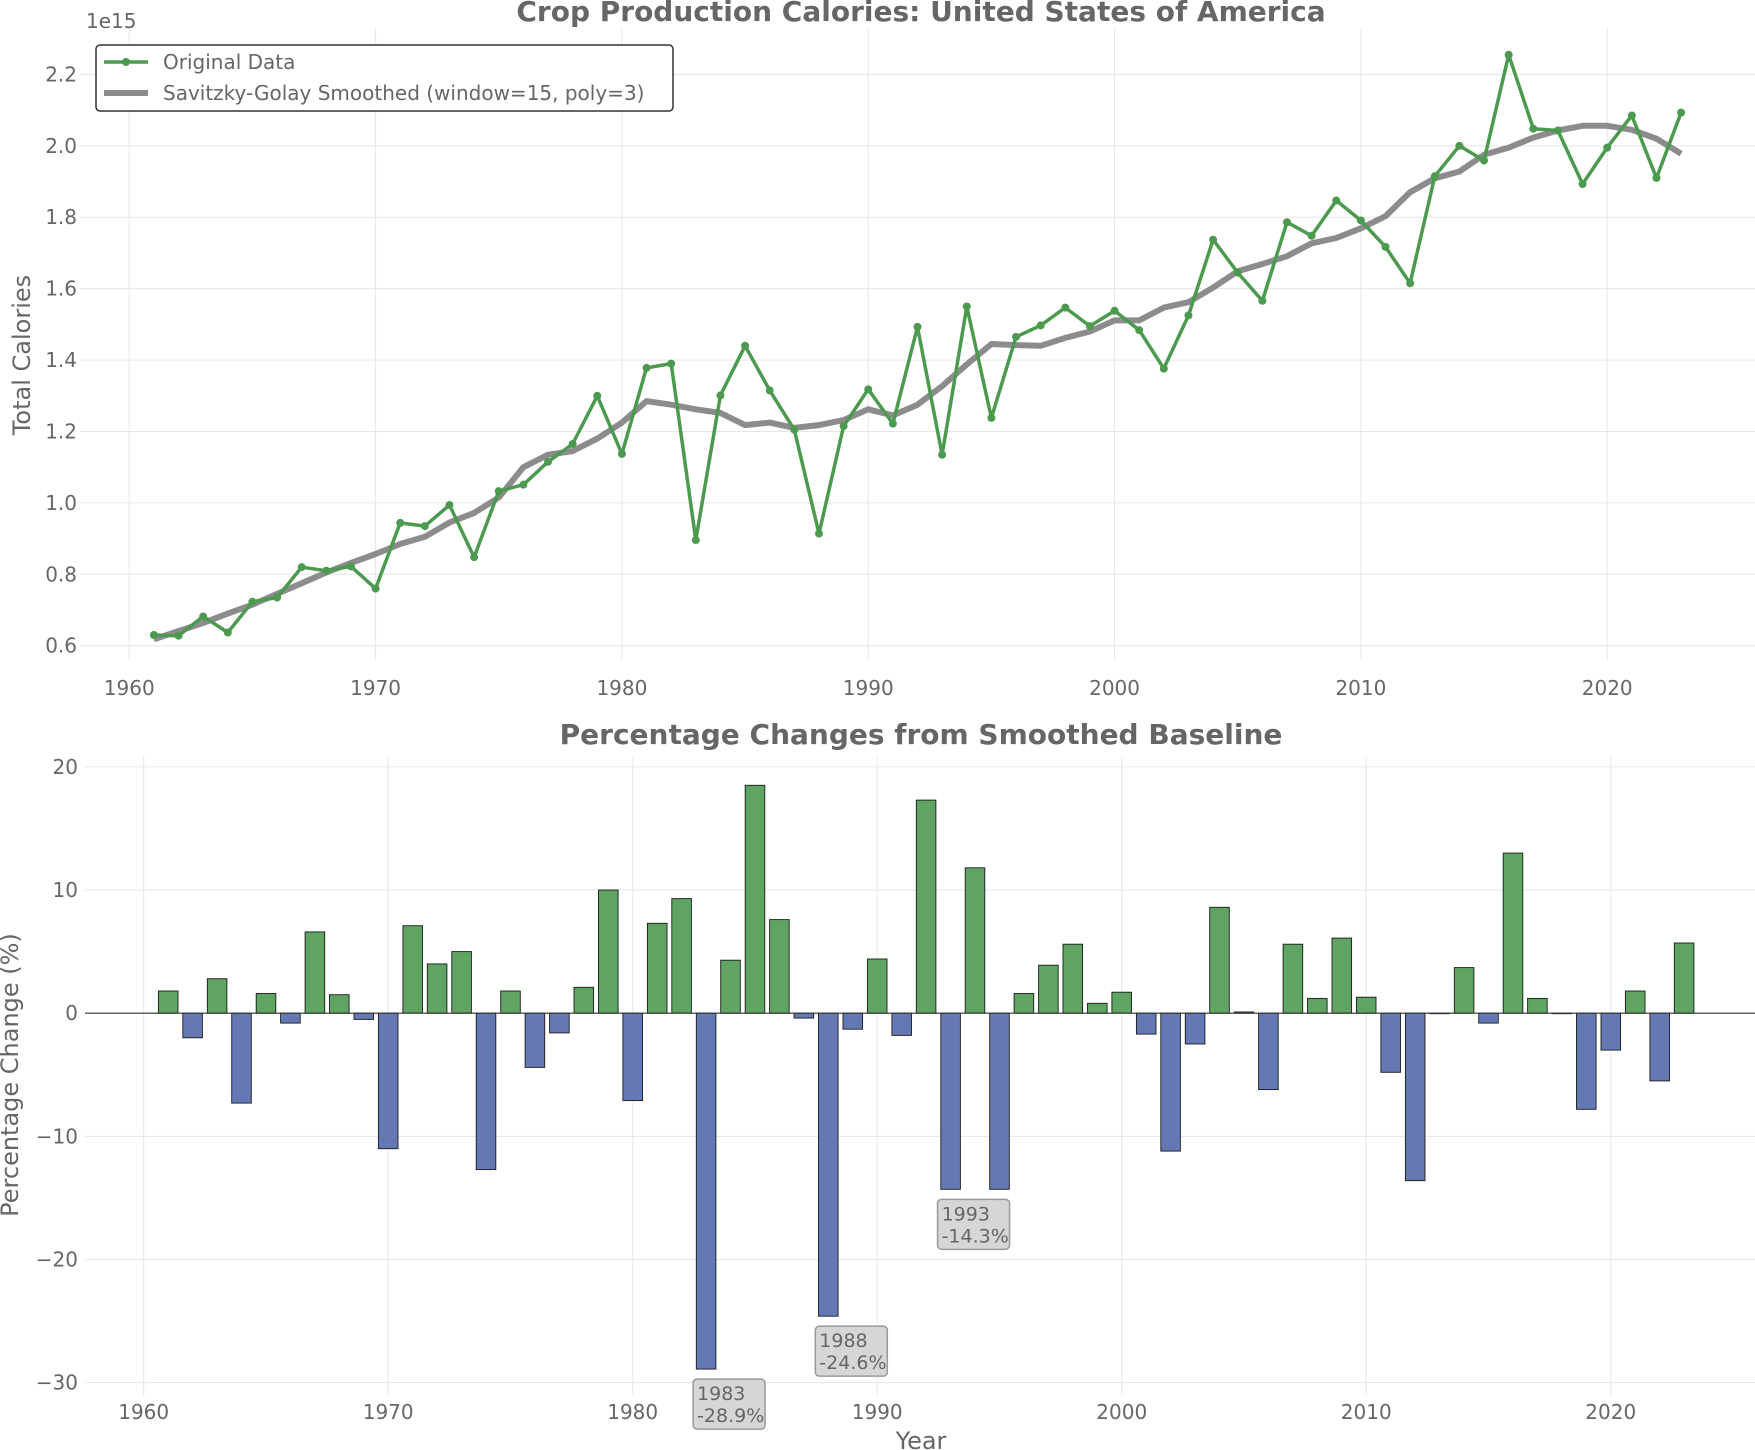 The image size is (1755, 1450). Describe the element at coordinates (975, 1236) in the screenshot. I see `annotation-value-text: -14.3%` at that location.